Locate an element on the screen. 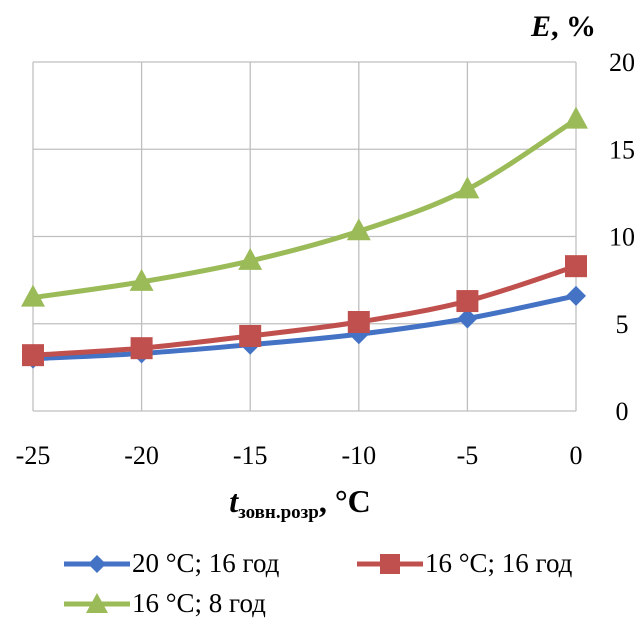 Image resolution: width=643 pixels, height=620 pixels. x-tick-label: -25 is located at coordinates (33, 455).